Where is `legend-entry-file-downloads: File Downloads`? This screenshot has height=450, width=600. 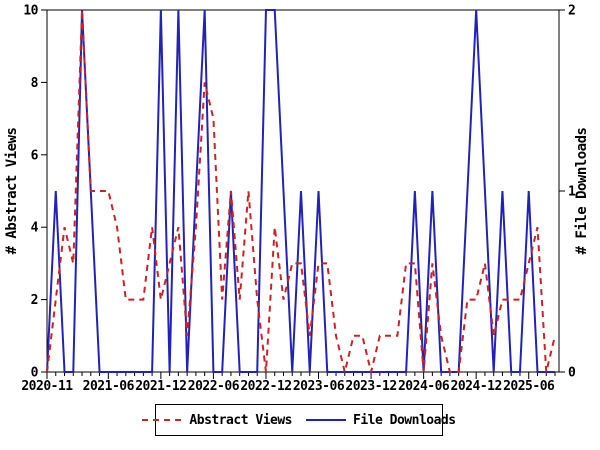
legend-entry-file-downloads: File Downloads is located at coordinates (381, 420).